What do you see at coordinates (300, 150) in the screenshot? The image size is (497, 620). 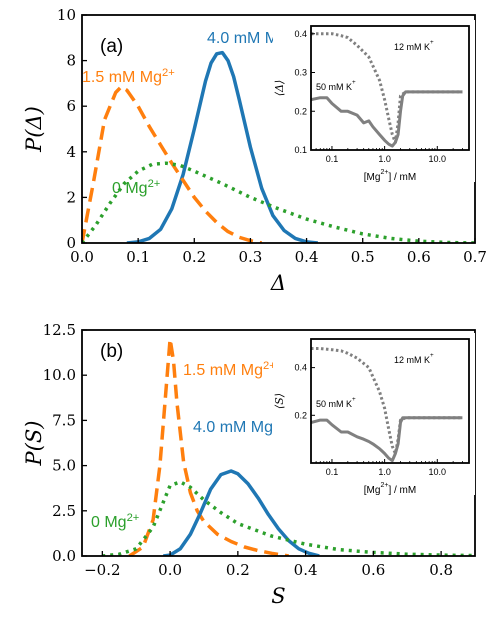 I see `inset-y-tick-label: 0.1` at bounding box center [300, 150].